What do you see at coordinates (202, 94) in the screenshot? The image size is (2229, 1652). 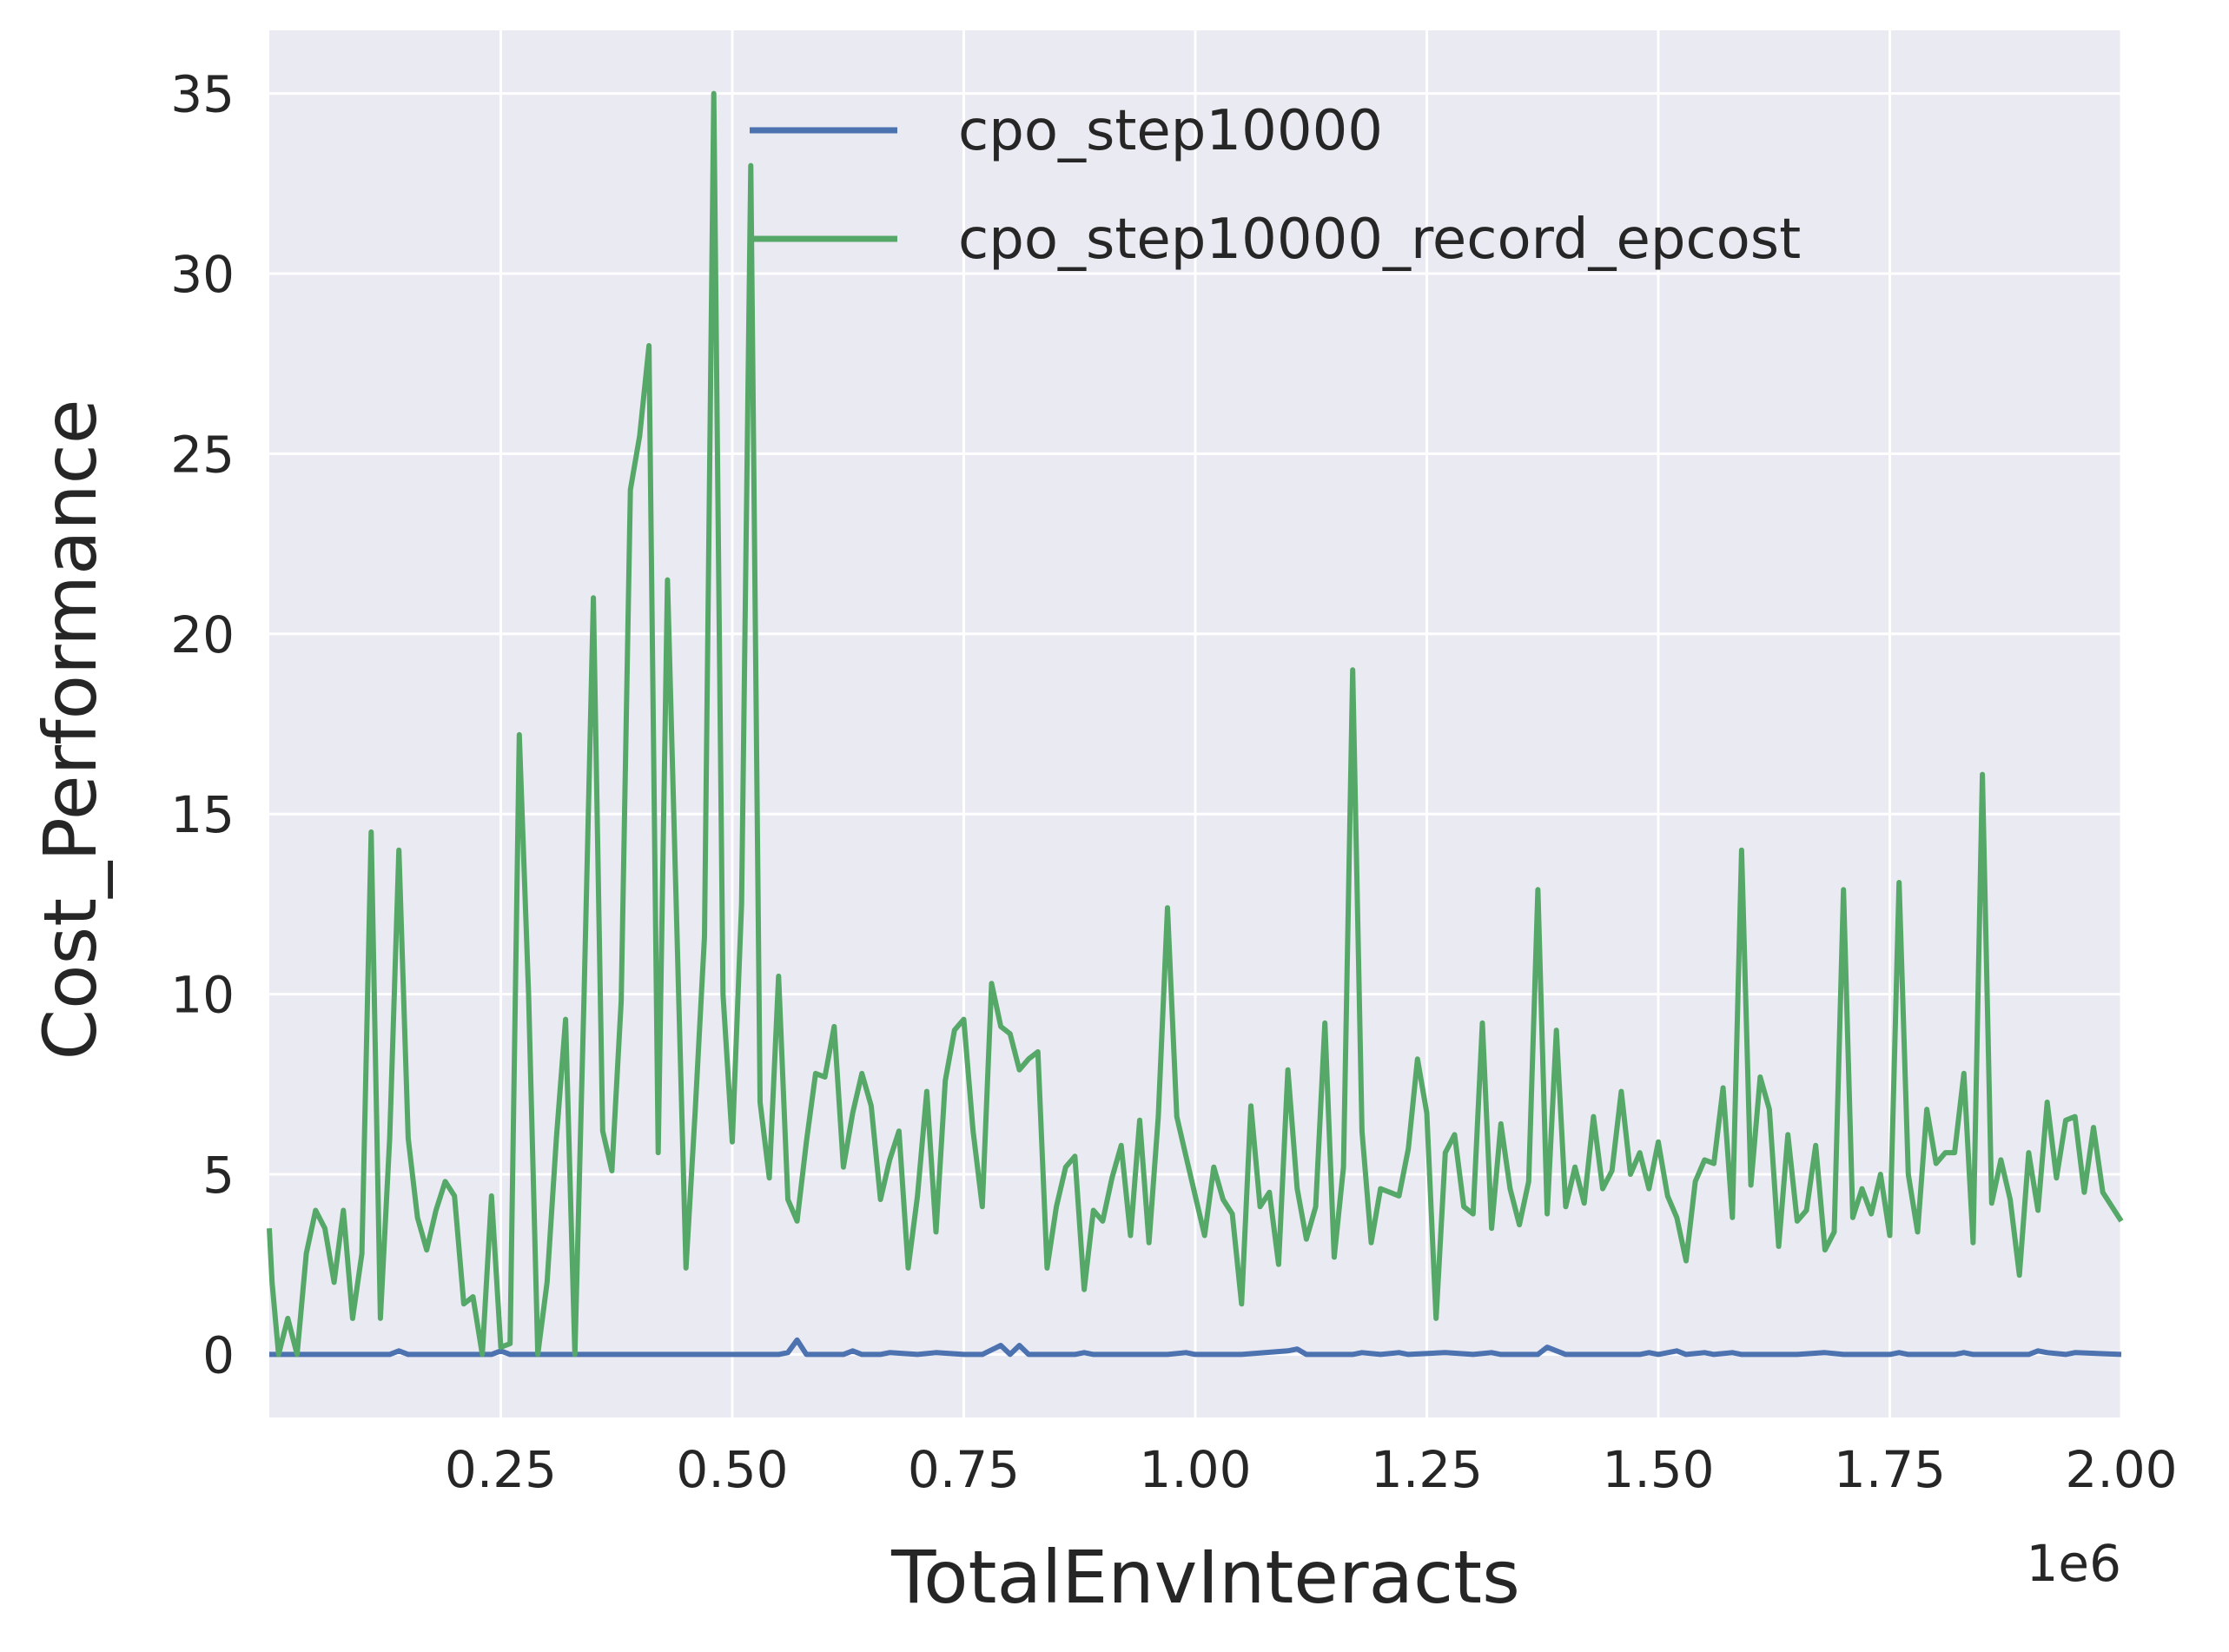 I see `y-tick-label: 35` at bounding box center [202, 94].